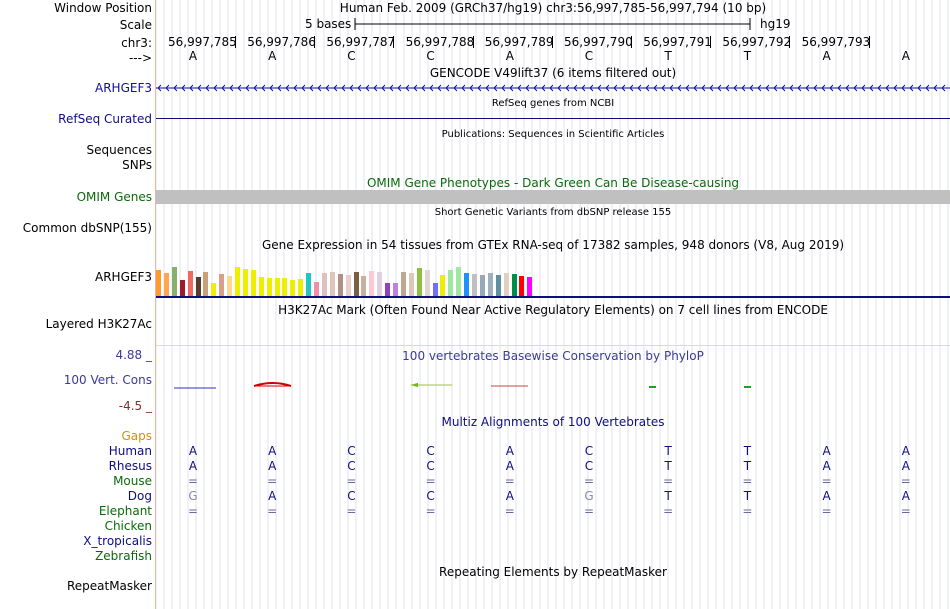 This screenshot has width=950, height=609. I want to click on species-label-x-tropicalis: X_tropicalis, so click(117, 541).